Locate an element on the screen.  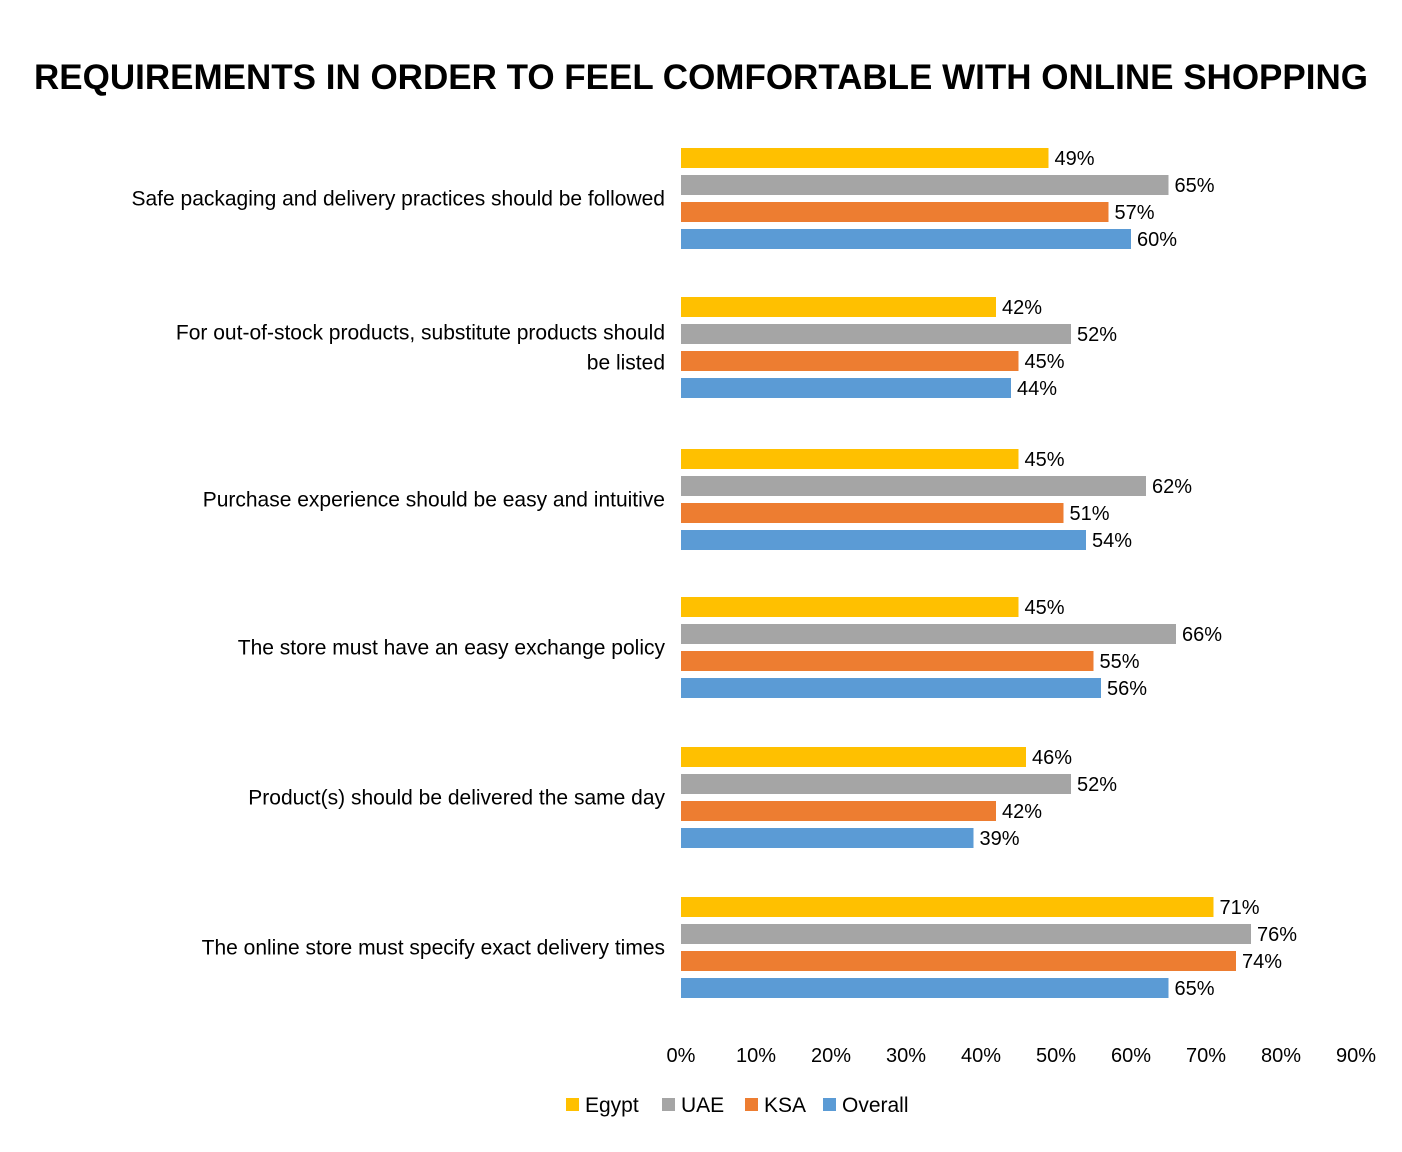
data-label-egypt-5: 71% is located at coordinates (1240, 908).